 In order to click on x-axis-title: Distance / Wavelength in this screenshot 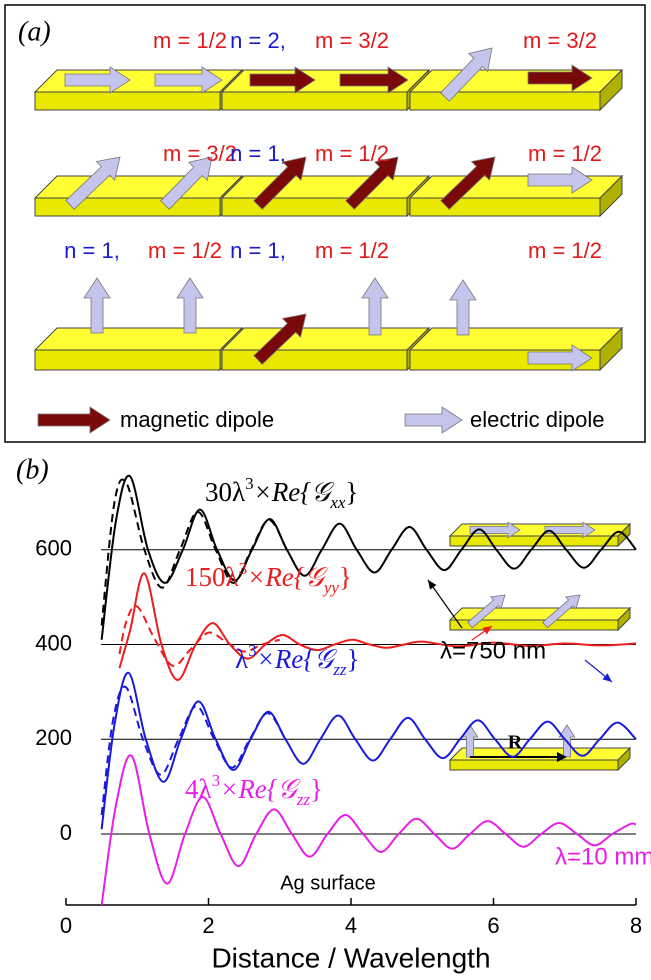, I will do `click(350, 957)`.